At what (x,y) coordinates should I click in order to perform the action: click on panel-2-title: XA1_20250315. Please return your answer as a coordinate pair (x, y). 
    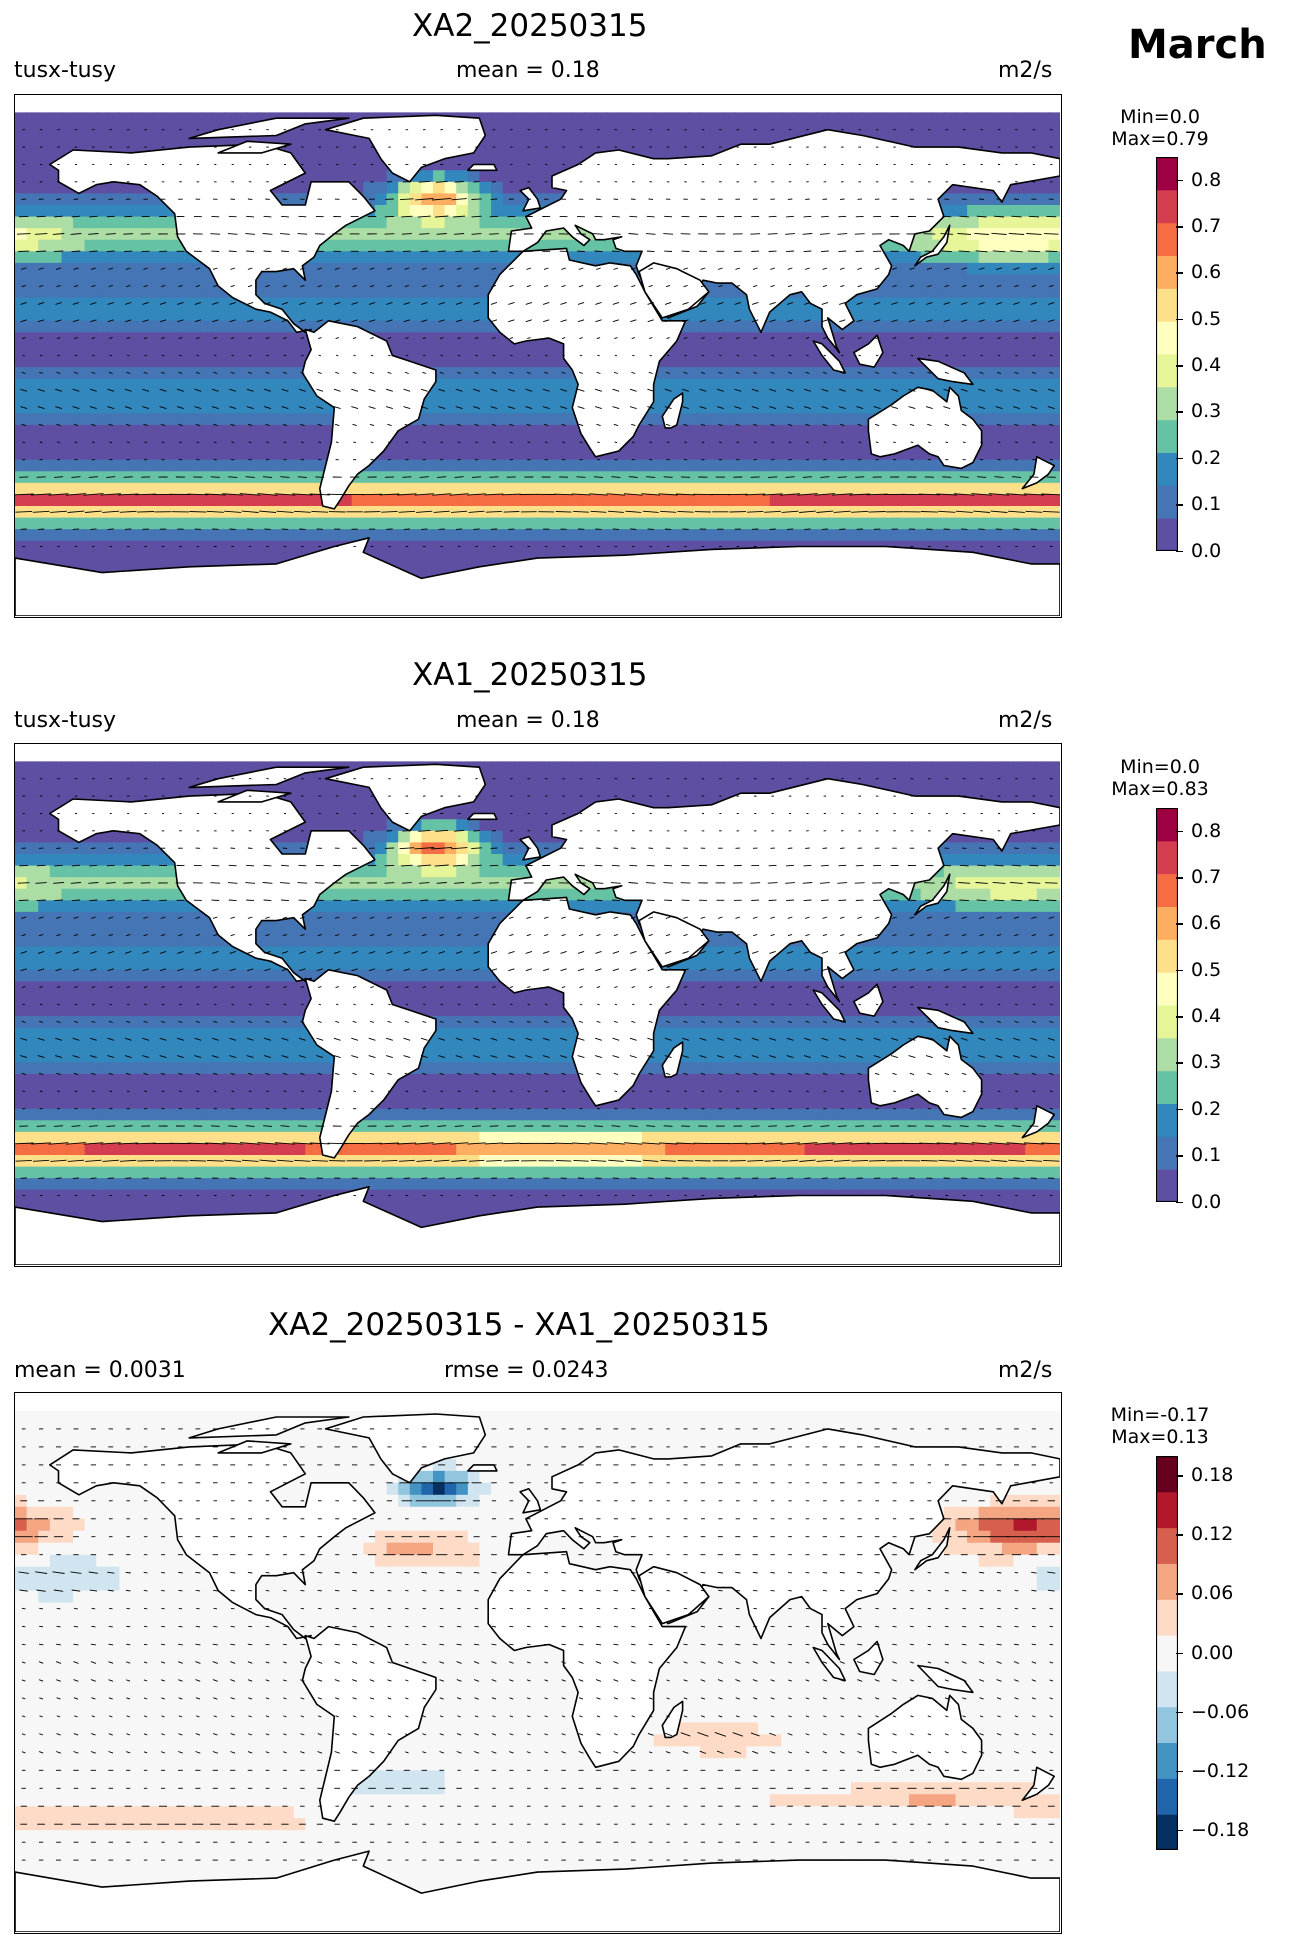
    Looking at the image, I should click on (530, 675).